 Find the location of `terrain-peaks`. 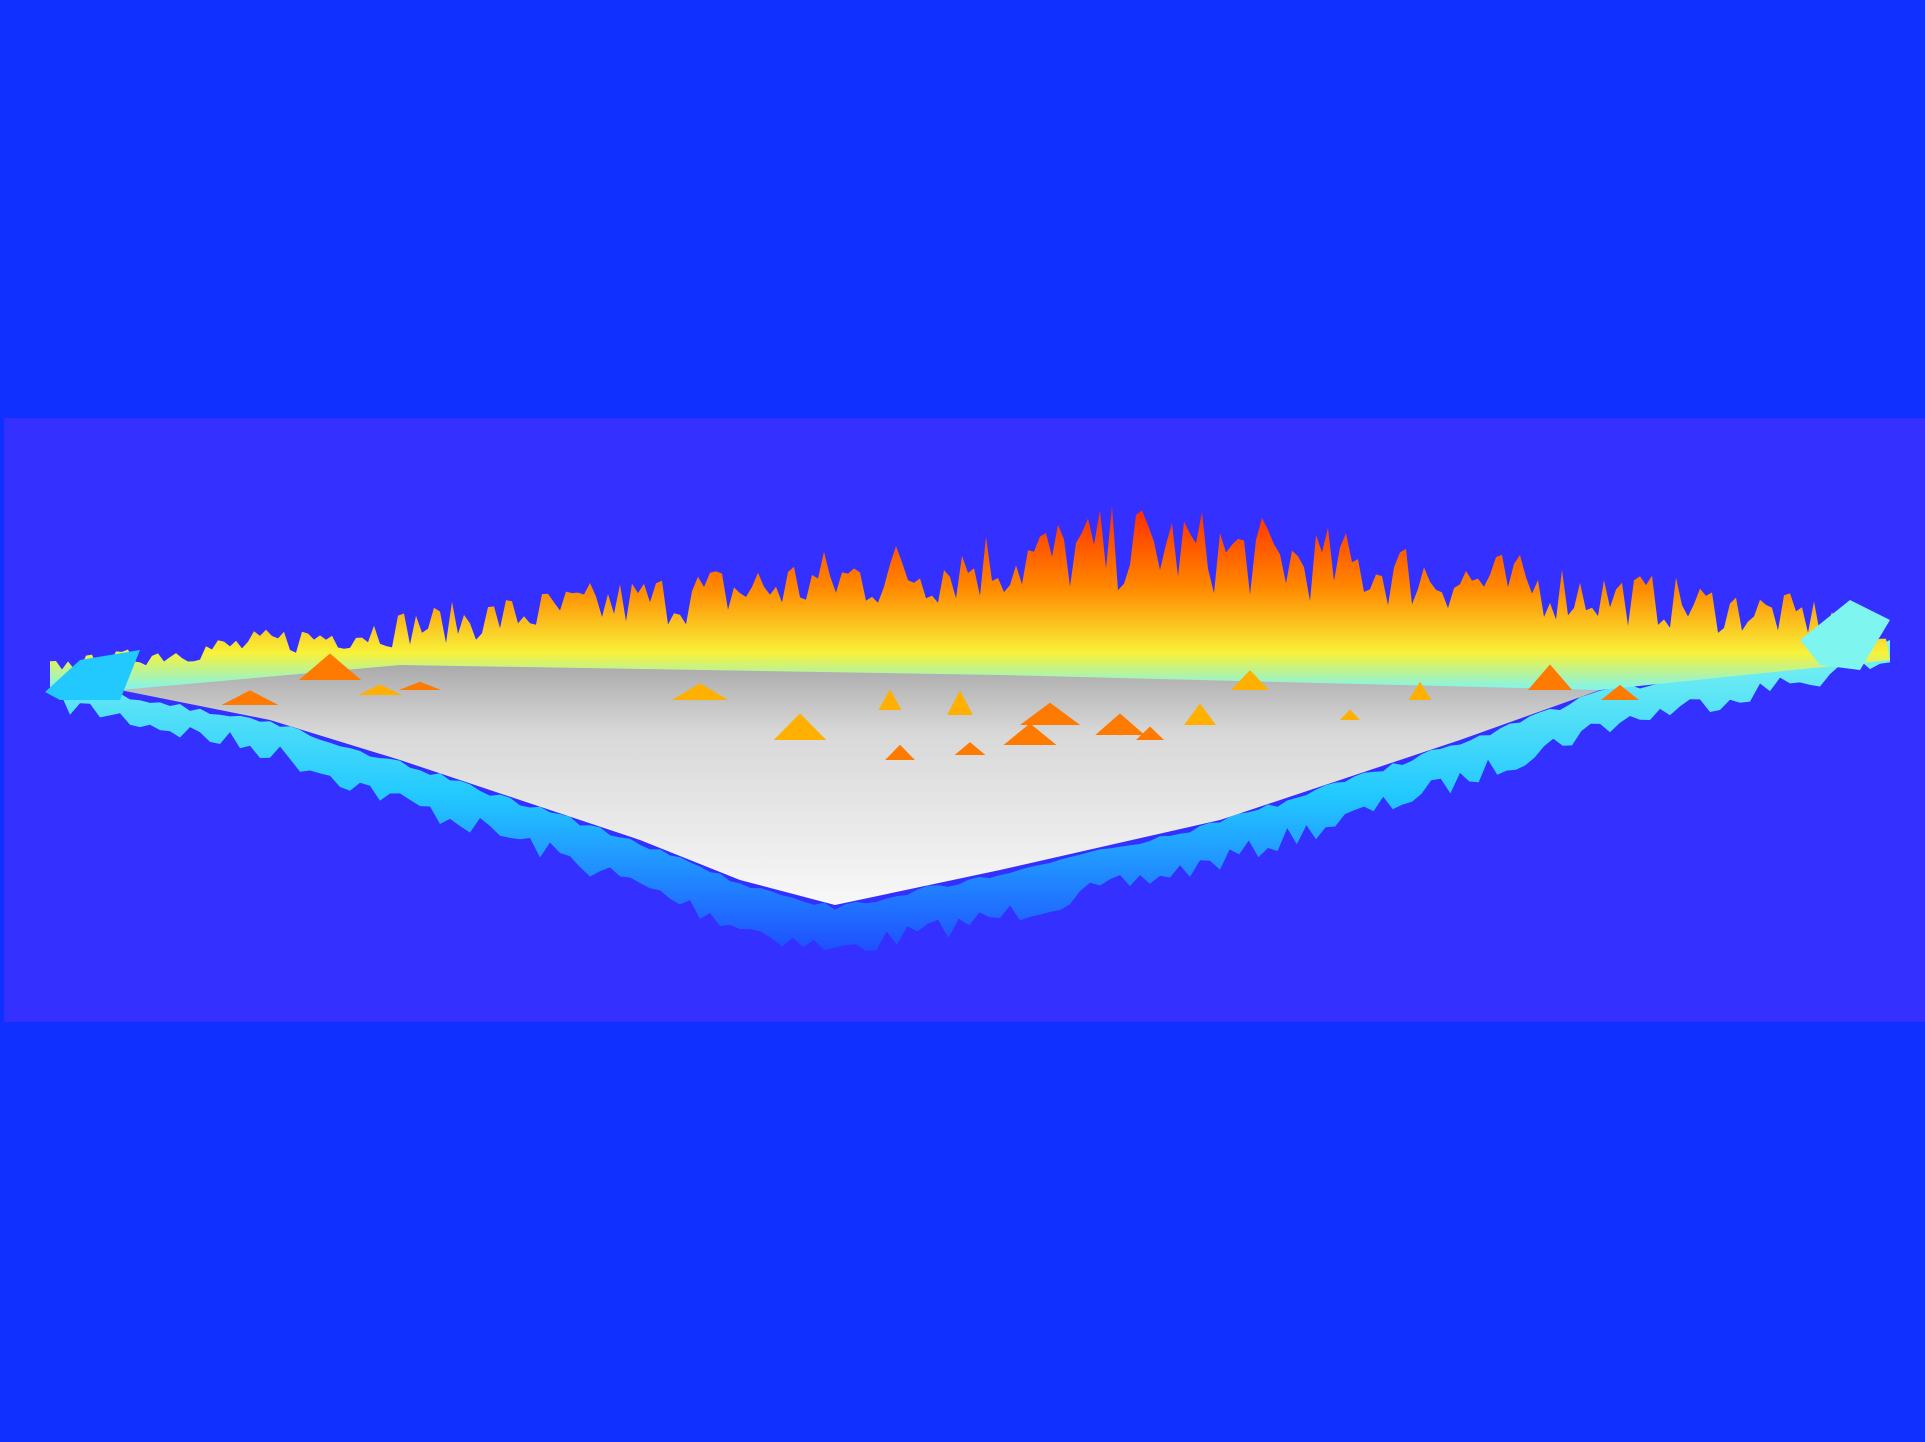

terrain-peaks is located at coordinates (967, 603).